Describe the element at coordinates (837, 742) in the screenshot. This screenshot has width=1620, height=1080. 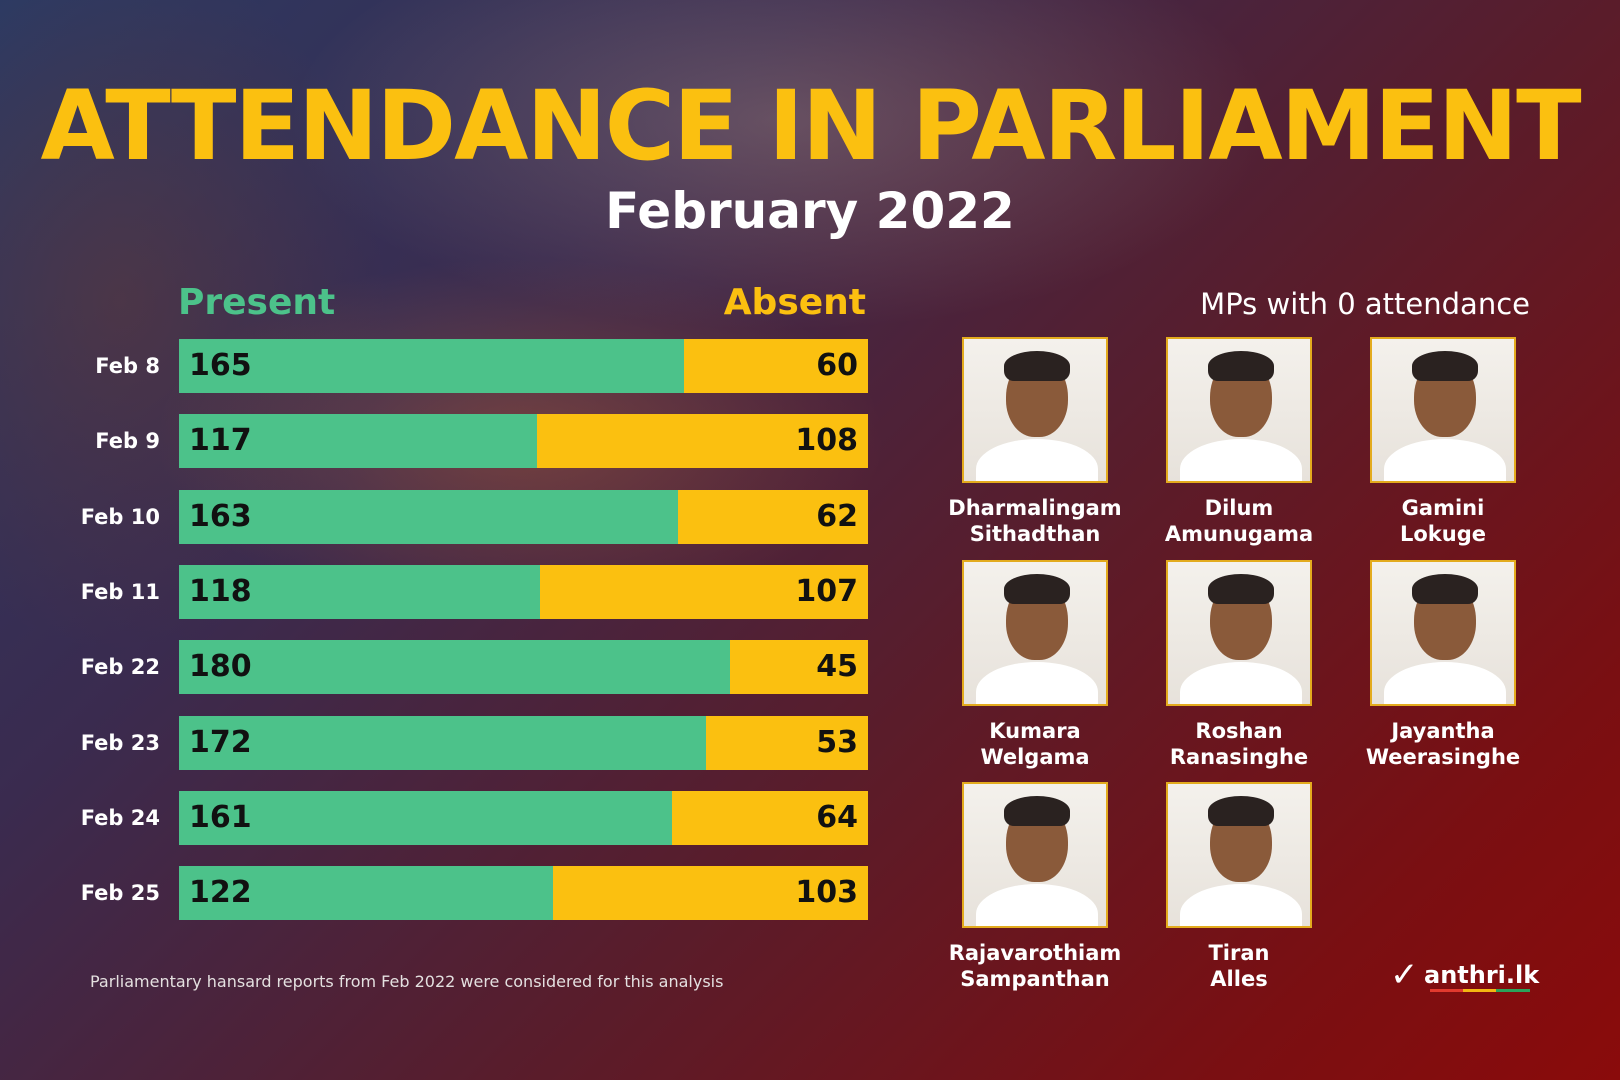
I see `value-label-absent: 53` at that location.